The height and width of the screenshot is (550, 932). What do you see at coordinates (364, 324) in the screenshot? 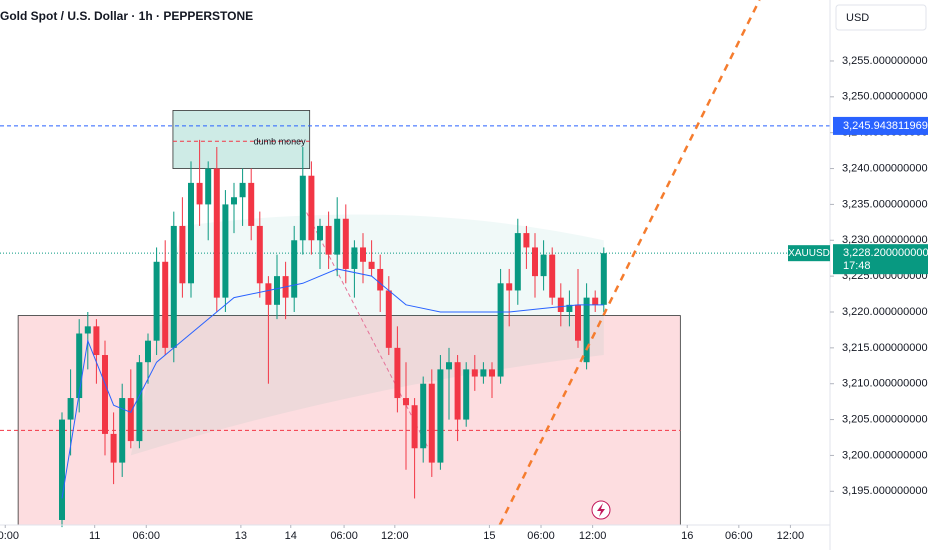
I see `down-line` at bounding box center [364, 324].